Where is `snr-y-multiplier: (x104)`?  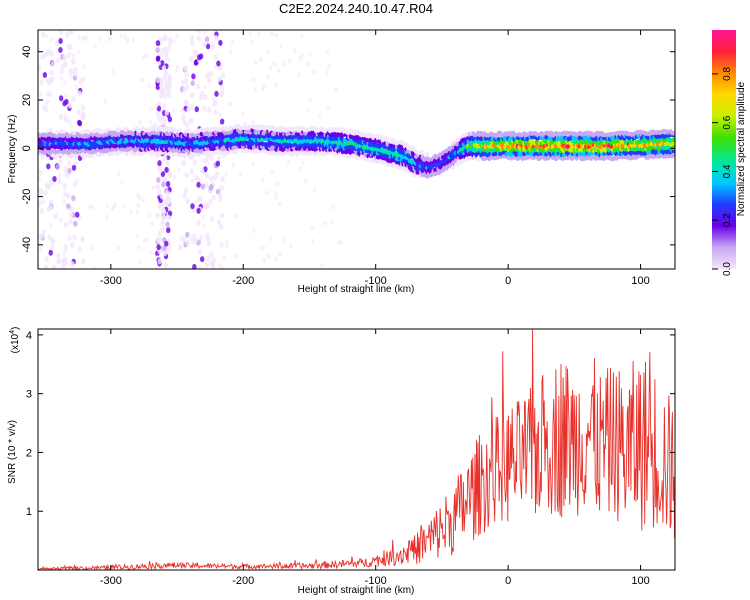 snr-y-multiplier: (x104) is located at coordinates (15, 340).